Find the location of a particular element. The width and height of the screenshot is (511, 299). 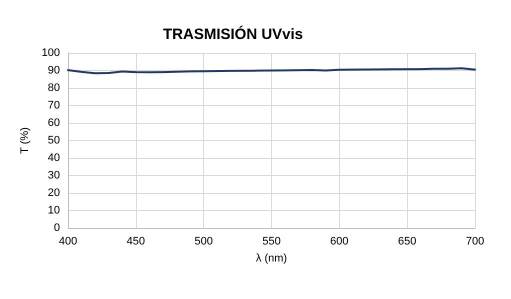

x-tick-label: 400 is located at coordinates (68, 242).